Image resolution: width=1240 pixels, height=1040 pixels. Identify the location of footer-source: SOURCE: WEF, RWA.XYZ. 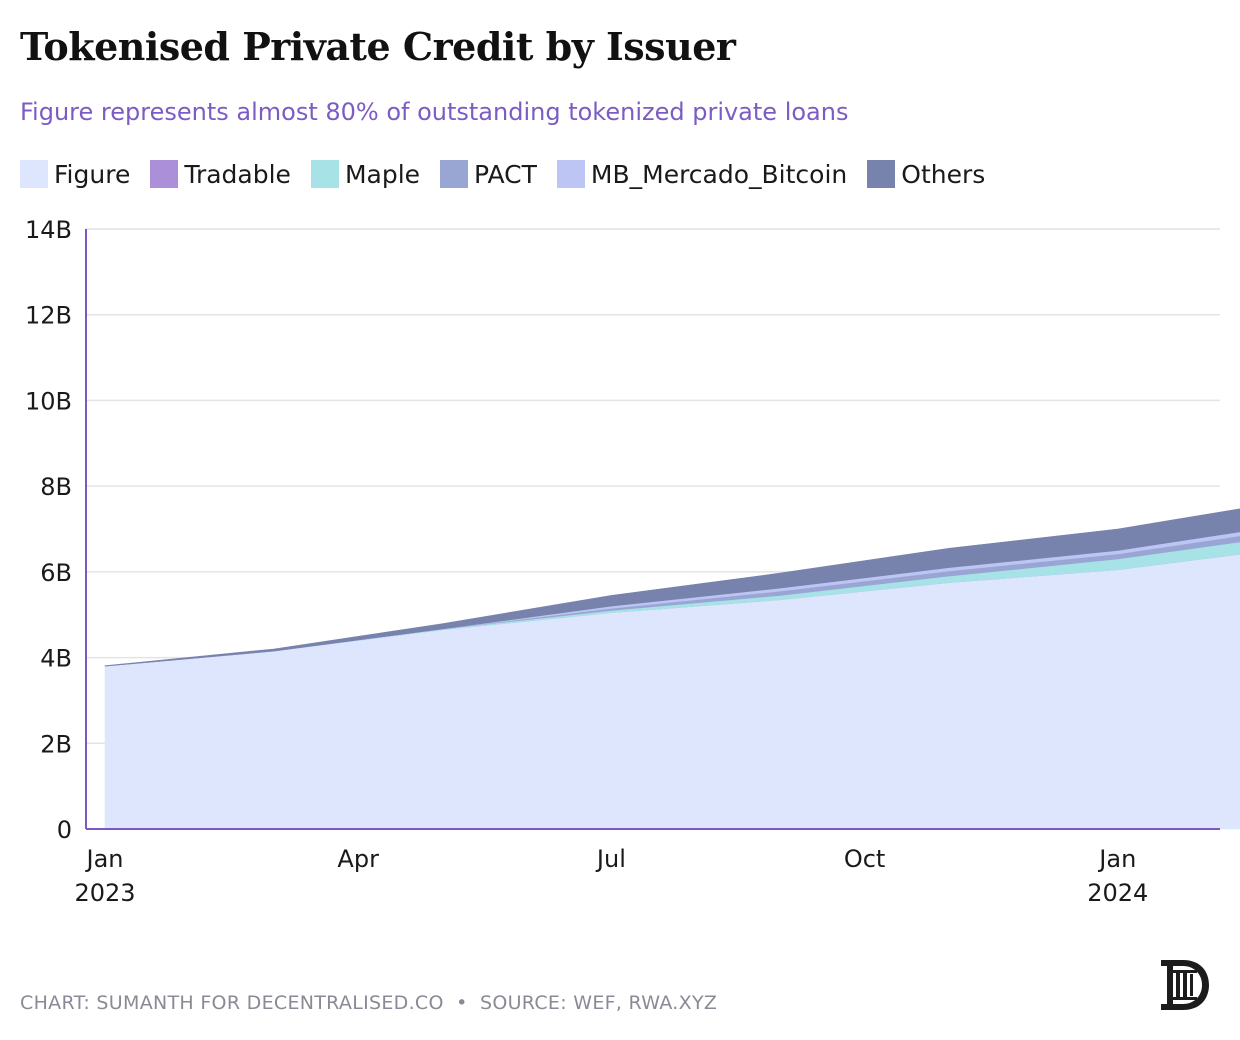
(598, 1003).